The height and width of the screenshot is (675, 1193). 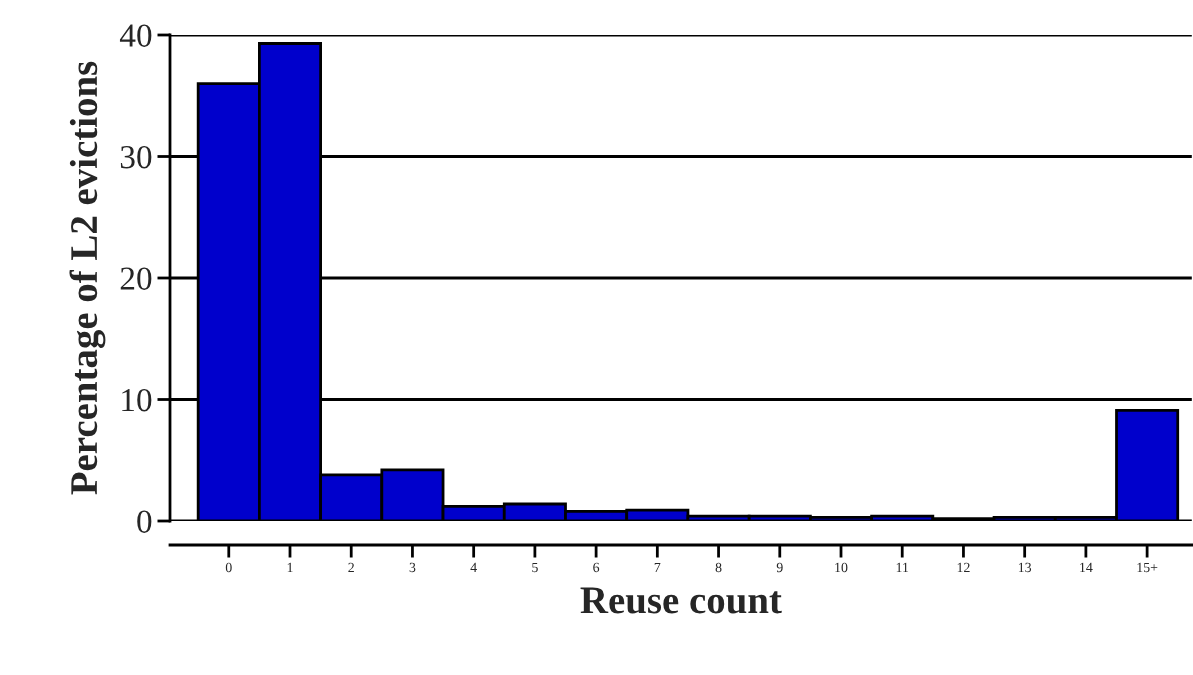 I want to click on x-tick-label: 15+, so click(x=1147, y=567).